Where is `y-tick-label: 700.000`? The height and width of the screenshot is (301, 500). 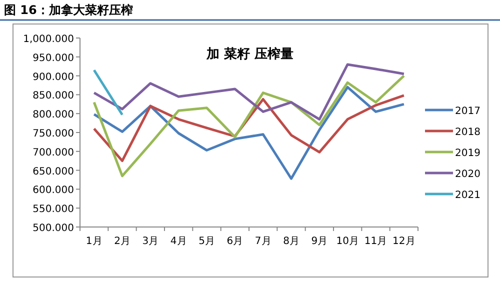
y-tick-label: 700.000 is located at coordinates (53, 152).